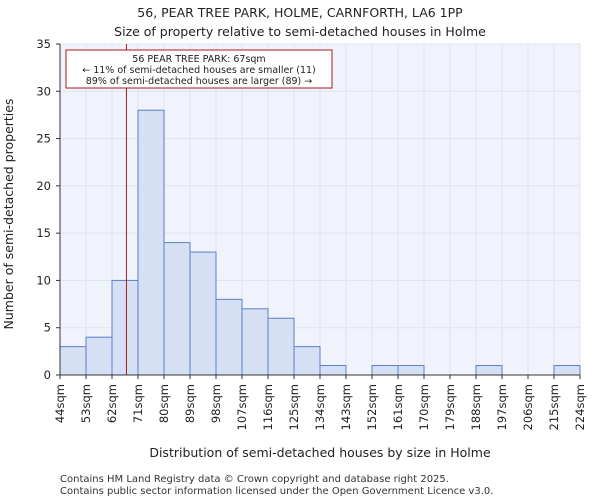  Describe the element at coordinates (47, 375) in the screenshot. I see `y-tick-label: 0` at that location.